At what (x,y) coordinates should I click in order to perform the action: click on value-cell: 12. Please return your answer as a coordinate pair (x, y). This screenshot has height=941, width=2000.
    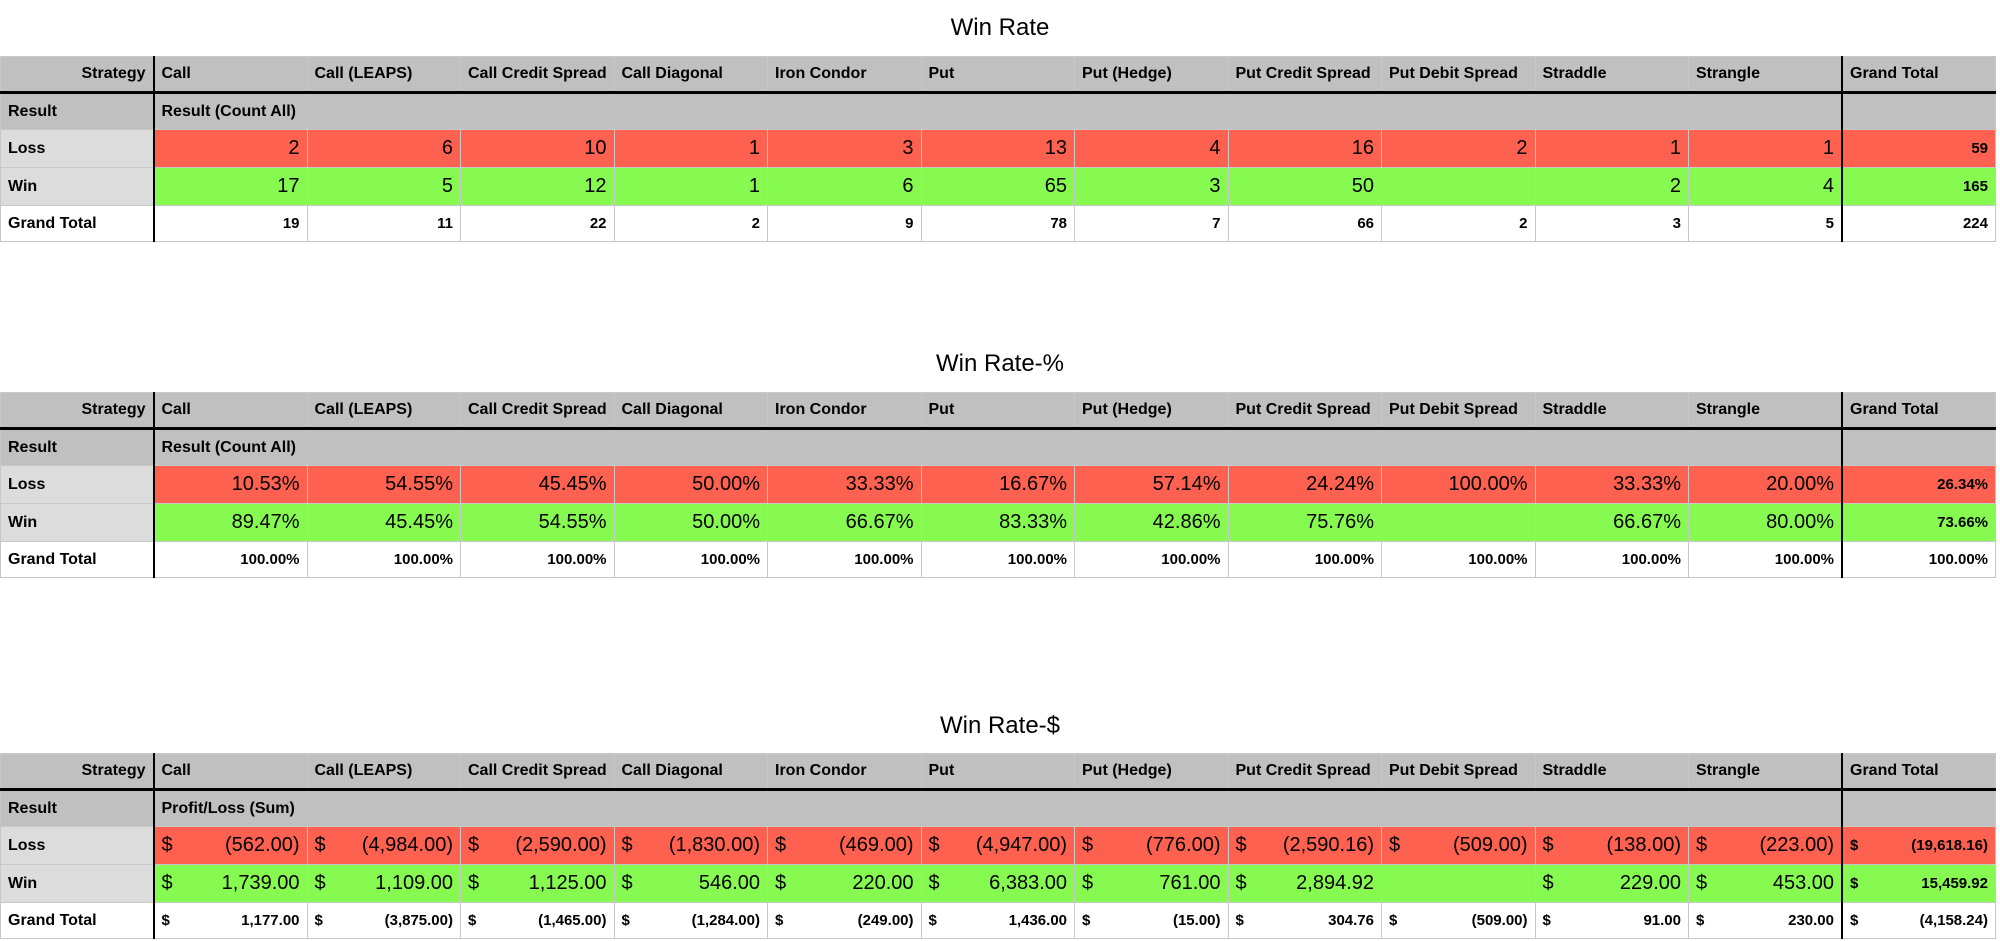
    Looking at the image, I should click on (537, 186).